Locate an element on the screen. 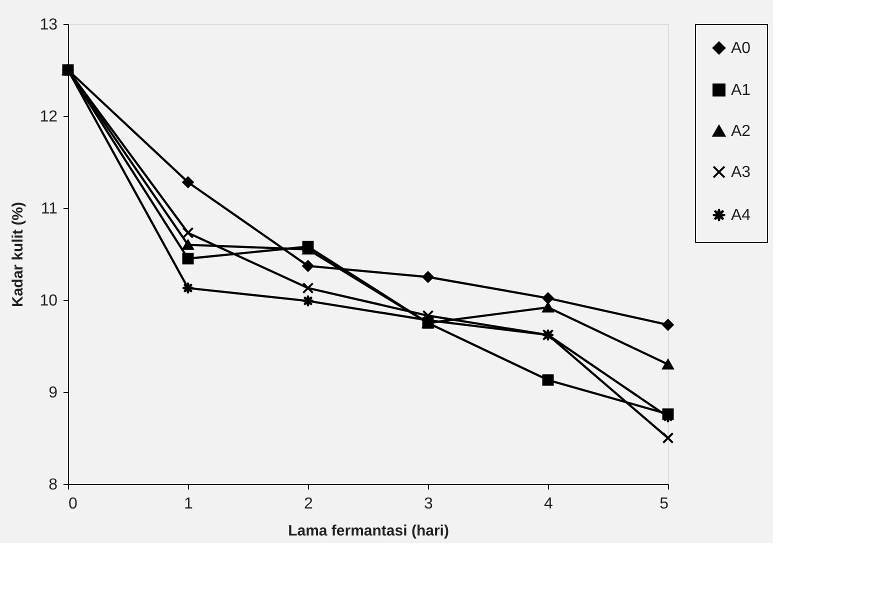 The image size is (885, 589). x-tick-label: 5 is located at coordinates (664, 504).